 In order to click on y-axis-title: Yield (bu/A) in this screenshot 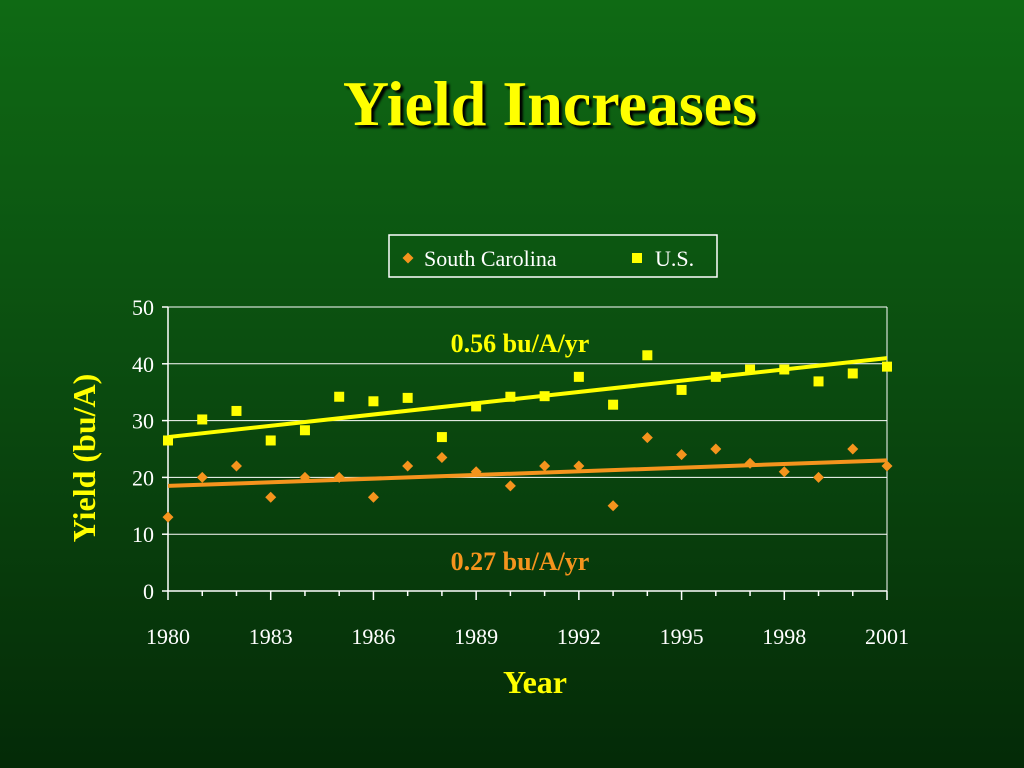, I will do `click(84, 458)`.